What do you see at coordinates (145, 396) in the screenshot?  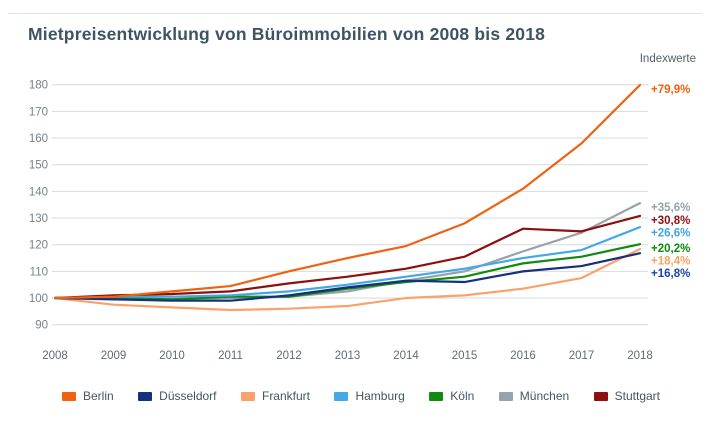 I see `legend-swatch-dusseldorf` at bounding box center [145, 396].